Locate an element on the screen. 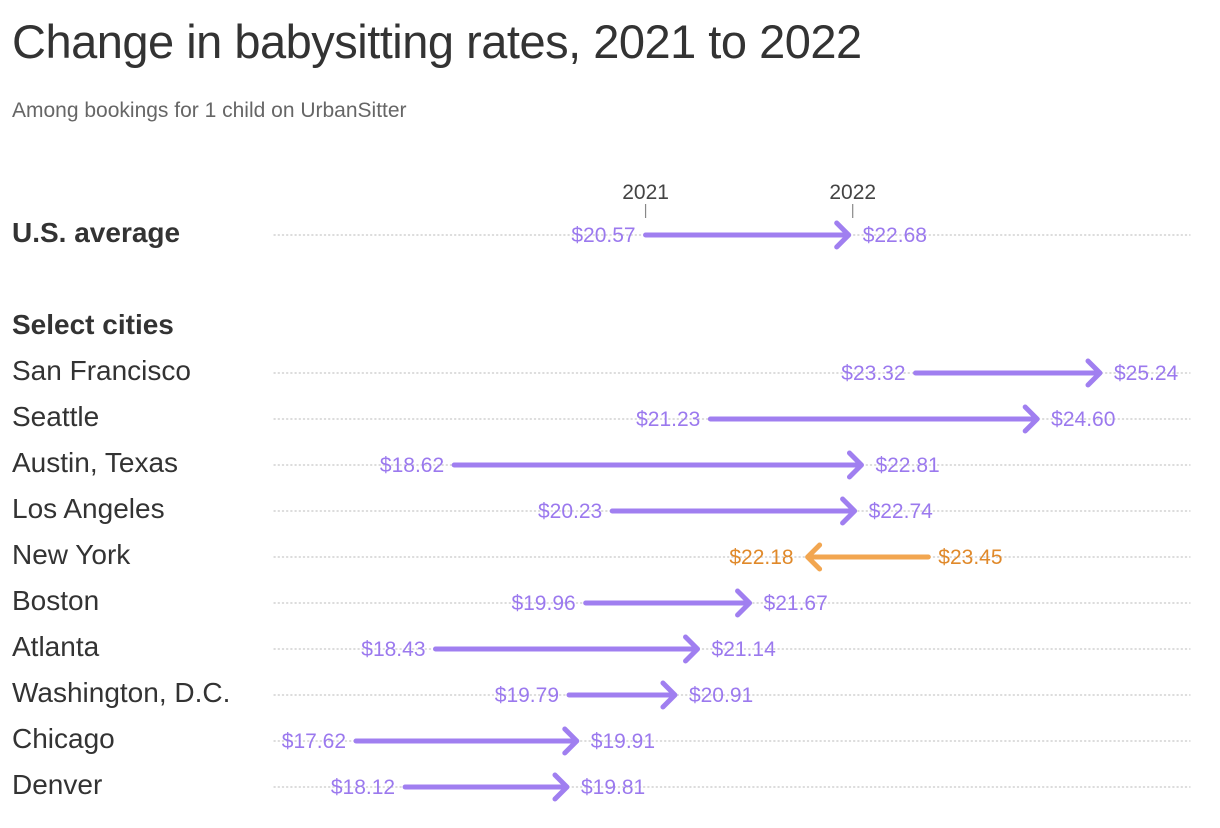 The width and height of the screenshot is (1220, 828). row-label-us-average: U.S. average is located at coordinates (96, 232).